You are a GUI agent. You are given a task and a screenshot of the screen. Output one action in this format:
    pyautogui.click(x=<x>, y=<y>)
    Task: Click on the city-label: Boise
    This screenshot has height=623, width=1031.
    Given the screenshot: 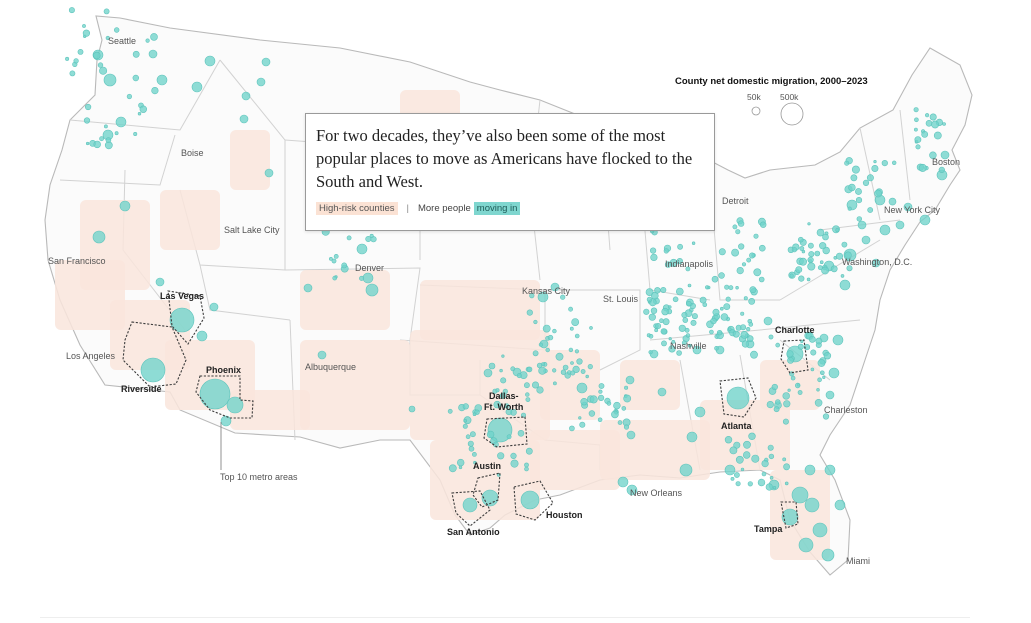 What is the action you would take?
    pyautogui.click(x=192, y=153)
    